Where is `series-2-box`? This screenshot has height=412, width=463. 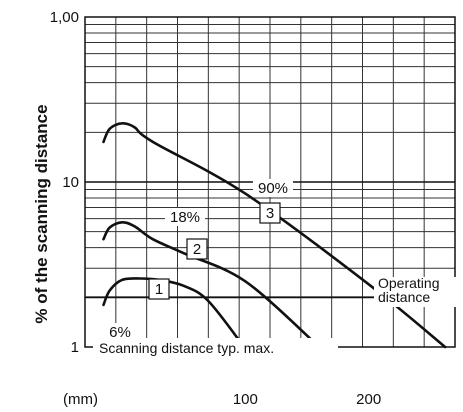 series-2-box is located at coordinates (197, 249).